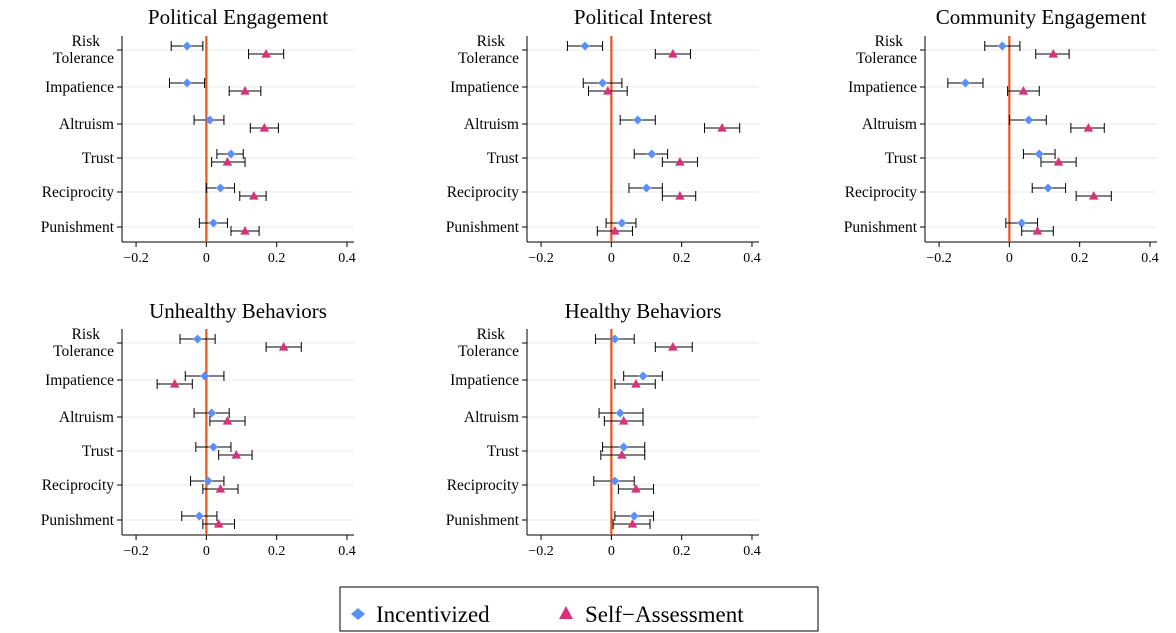 This screenshot has height=633, width=1176. What do you see at coordinates (566, 612) in the screenshot?
I see `legend-self-assessment-marker` at bounding box center [566, 612].